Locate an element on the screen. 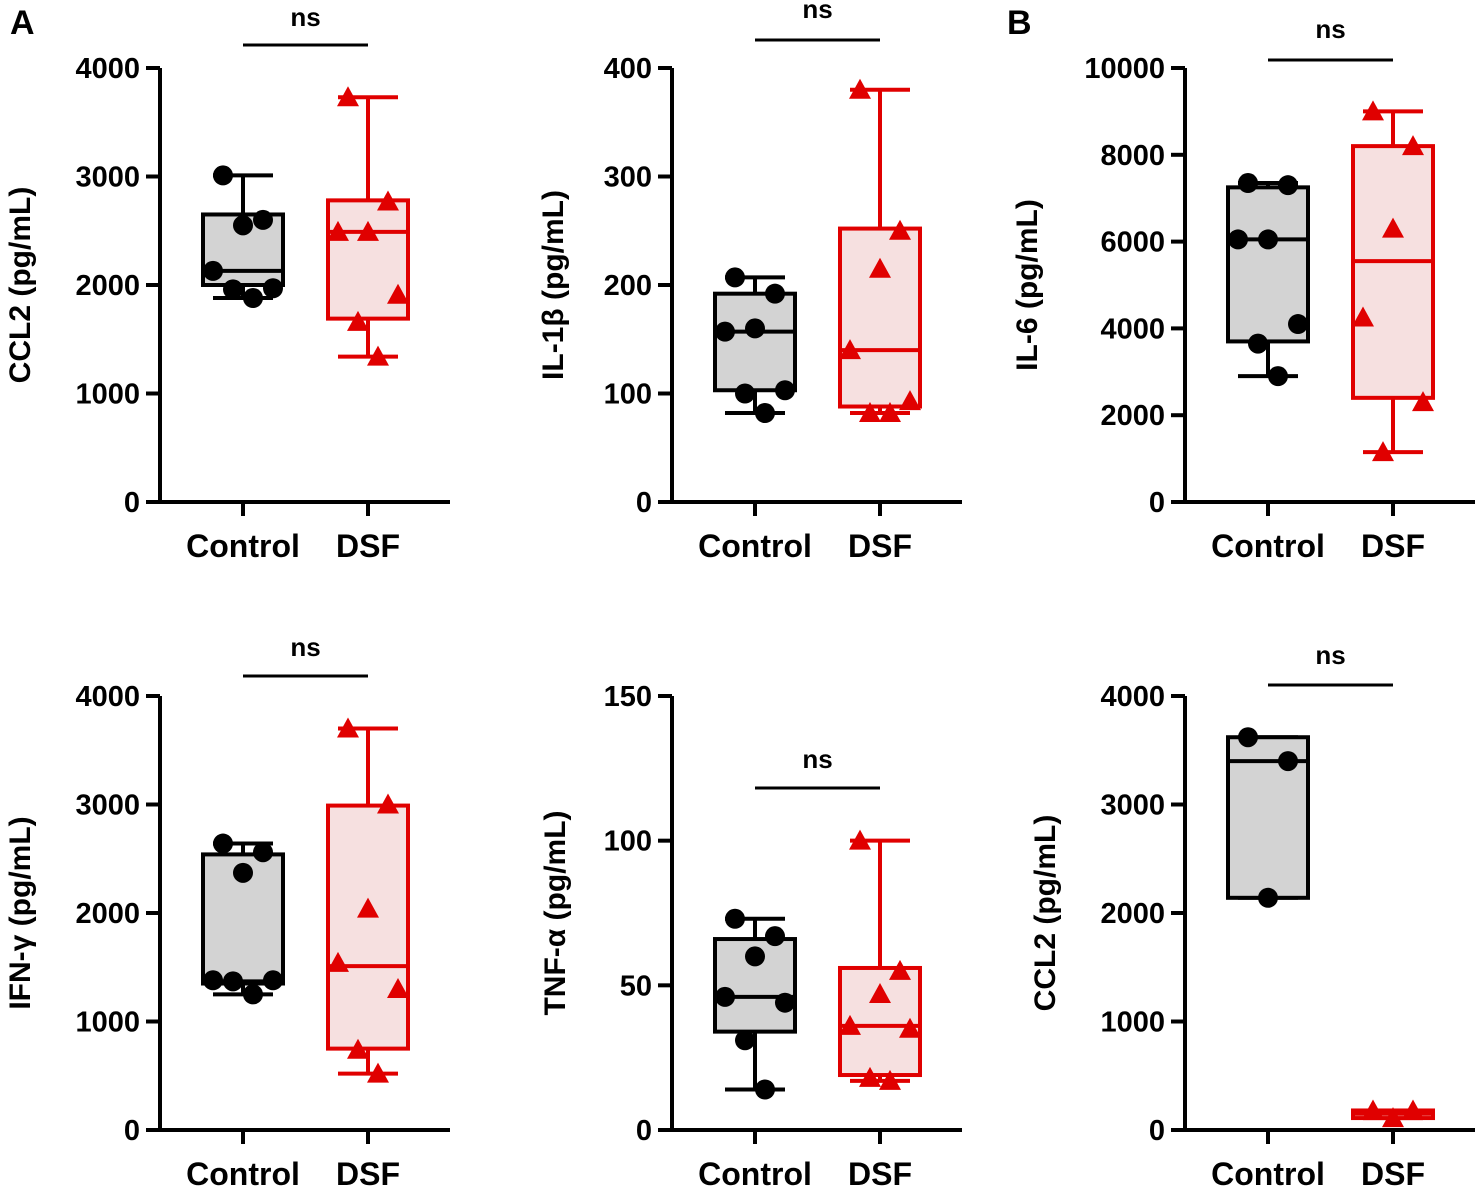  y-tick-label: 150 is located at coordinates (628, 697).